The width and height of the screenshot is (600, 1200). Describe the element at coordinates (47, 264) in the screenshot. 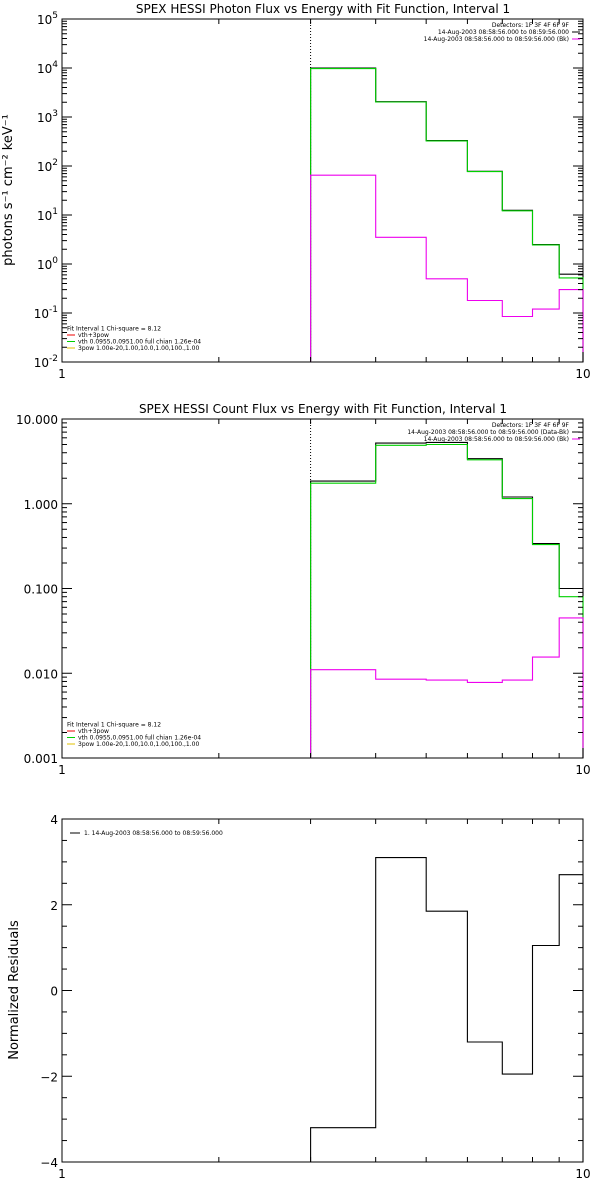

I see `y-tick-label: 10⁰` at that location.